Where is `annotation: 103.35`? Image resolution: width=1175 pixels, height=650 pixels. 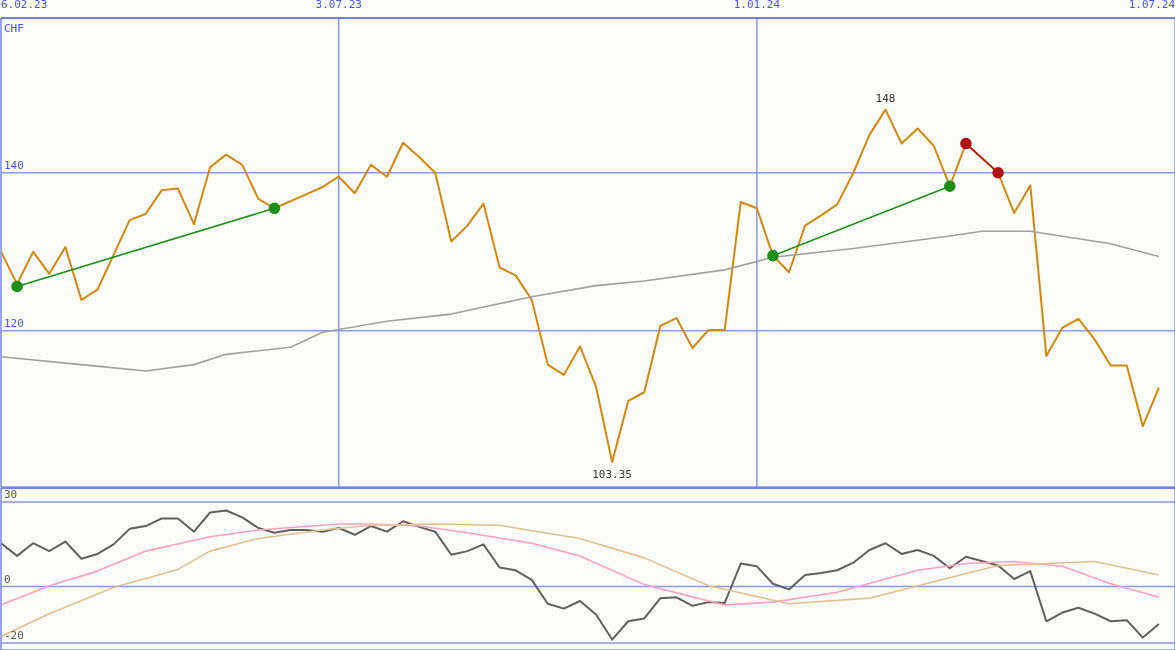 annotation: 103.35 is located at coordinates (612, 474).